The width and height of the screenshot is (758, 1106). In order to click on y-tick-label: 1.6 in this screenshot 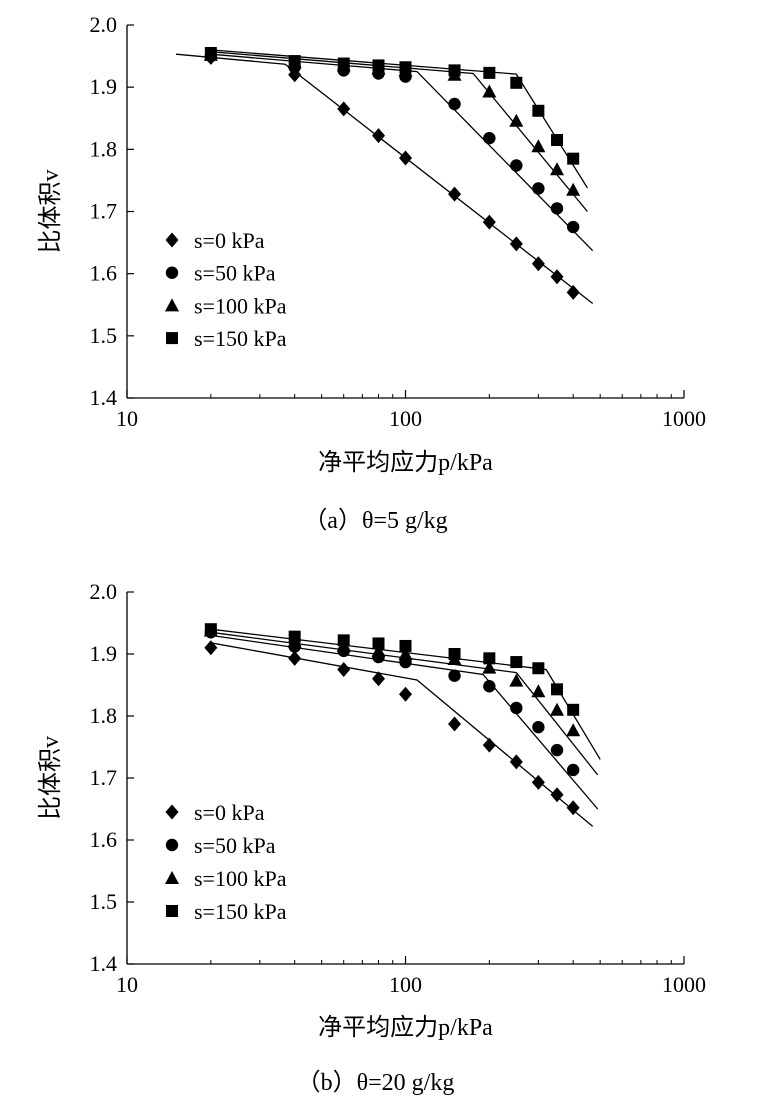, I will do `click(104, 273)`.